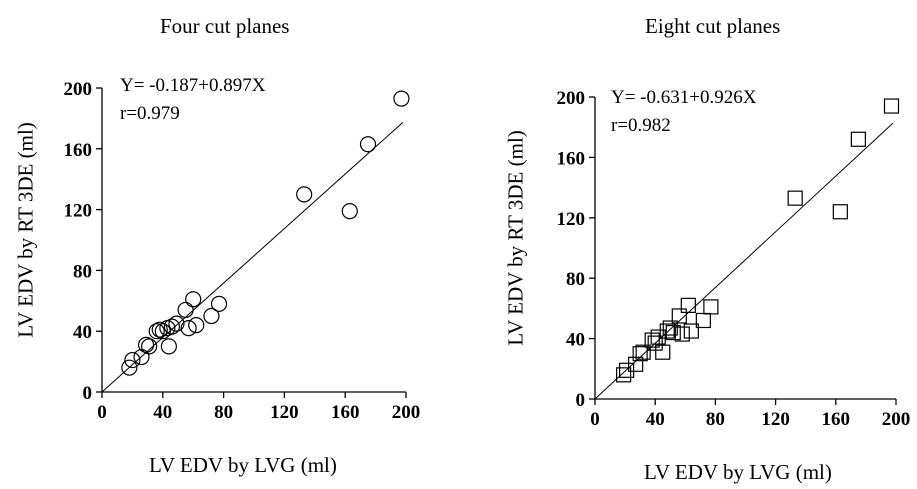 Image resolution: width=917 pixels, height=489 pixels. Describe the element at coordinates (641, 125) in the screenshot. I see `correlation-coefficient: r=0.982` at that location.